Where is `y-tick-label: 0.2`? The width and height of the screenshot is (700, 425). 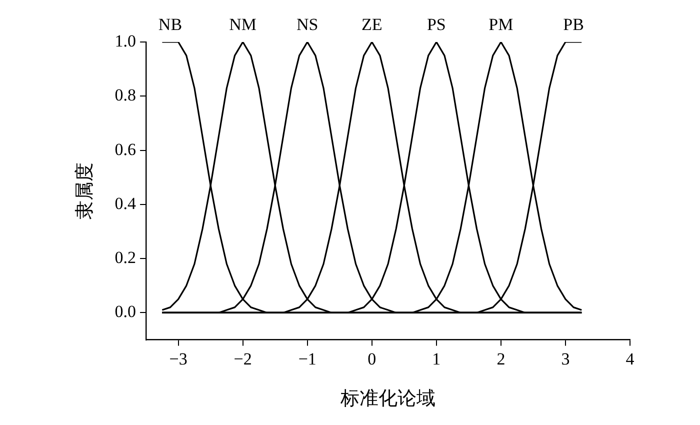
y-tick-label: 0.2 is located at coordinates (125, 258).